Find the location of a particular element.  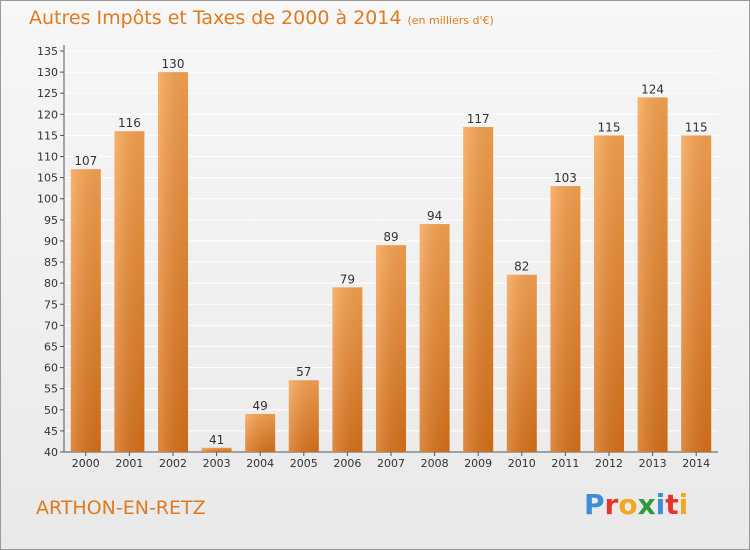

y-tick-label: 105 is located at coordinates (47, 178).